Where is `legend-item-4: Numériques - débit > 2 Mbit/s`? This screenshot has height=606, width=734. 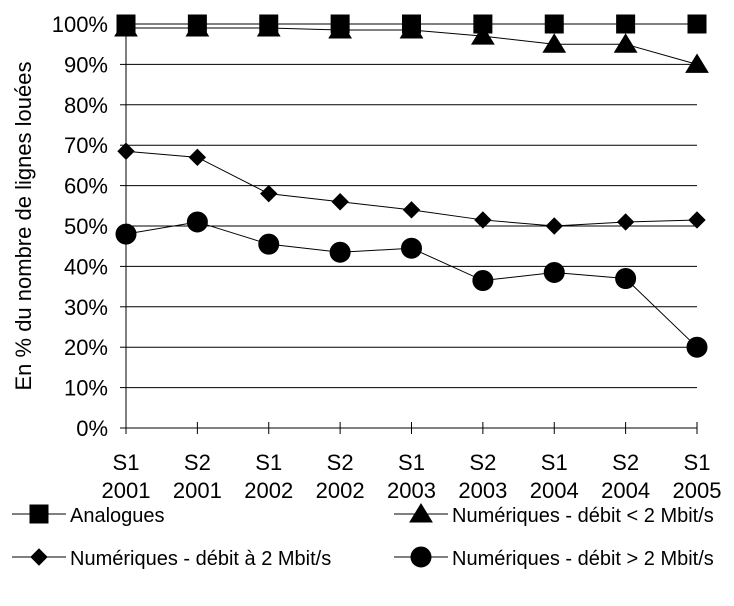
legend-item-4: Numériques - débit > 2 Mbit/s is located at coordinates (554, 558).